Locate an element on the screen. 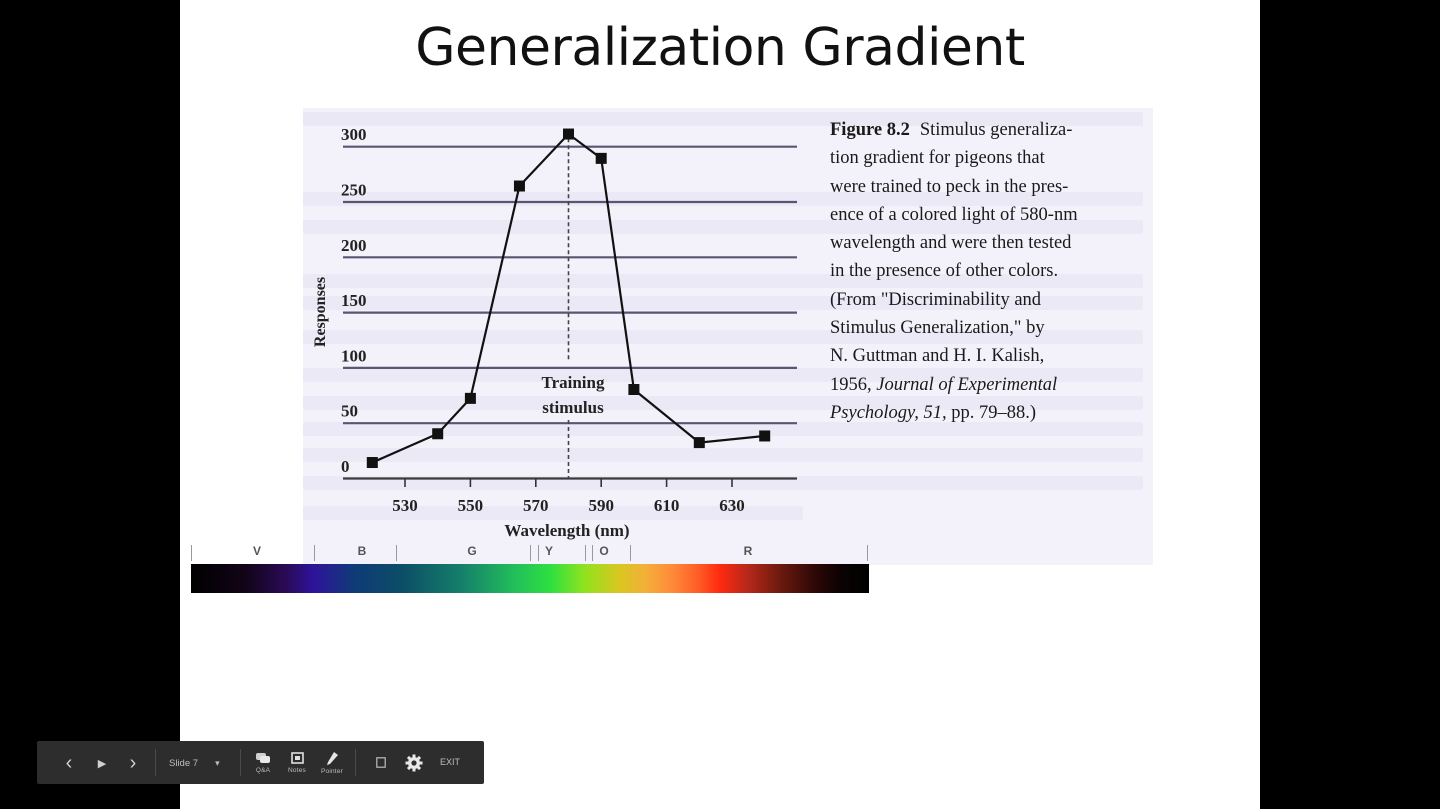 The height and width of the screenshot is (809, 1440). speaker-notes-button: Notes is located at coordinates (297, 763).